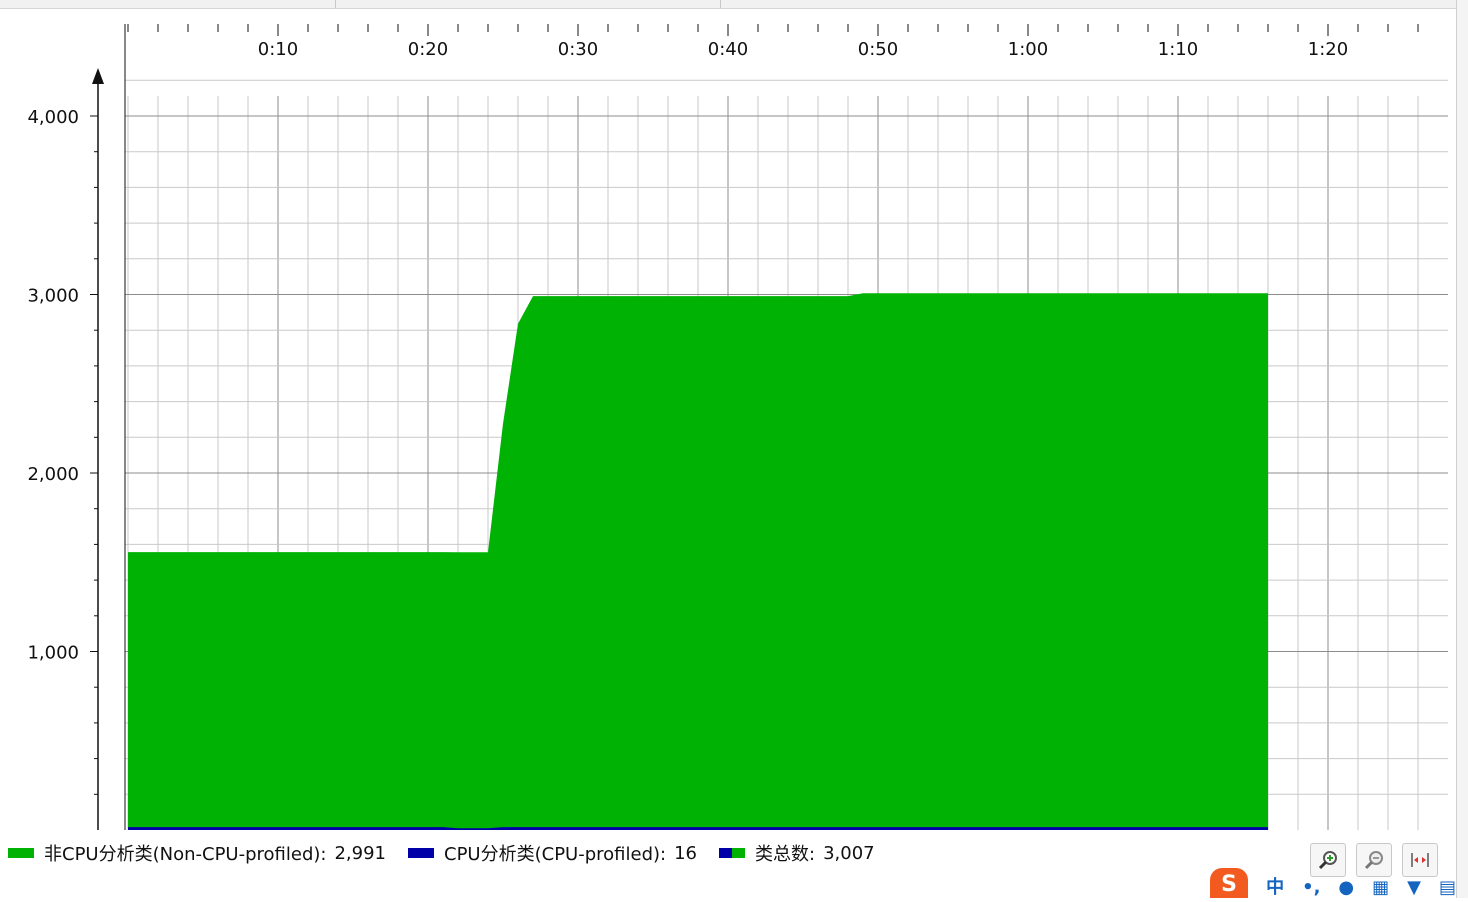 The width and height of the screenshot is (1468, 902). What do you see at coordinates (1229, 883) in the screenshot?
I see `sogou-ime-icon: S` at bounding box center [1229, 883].